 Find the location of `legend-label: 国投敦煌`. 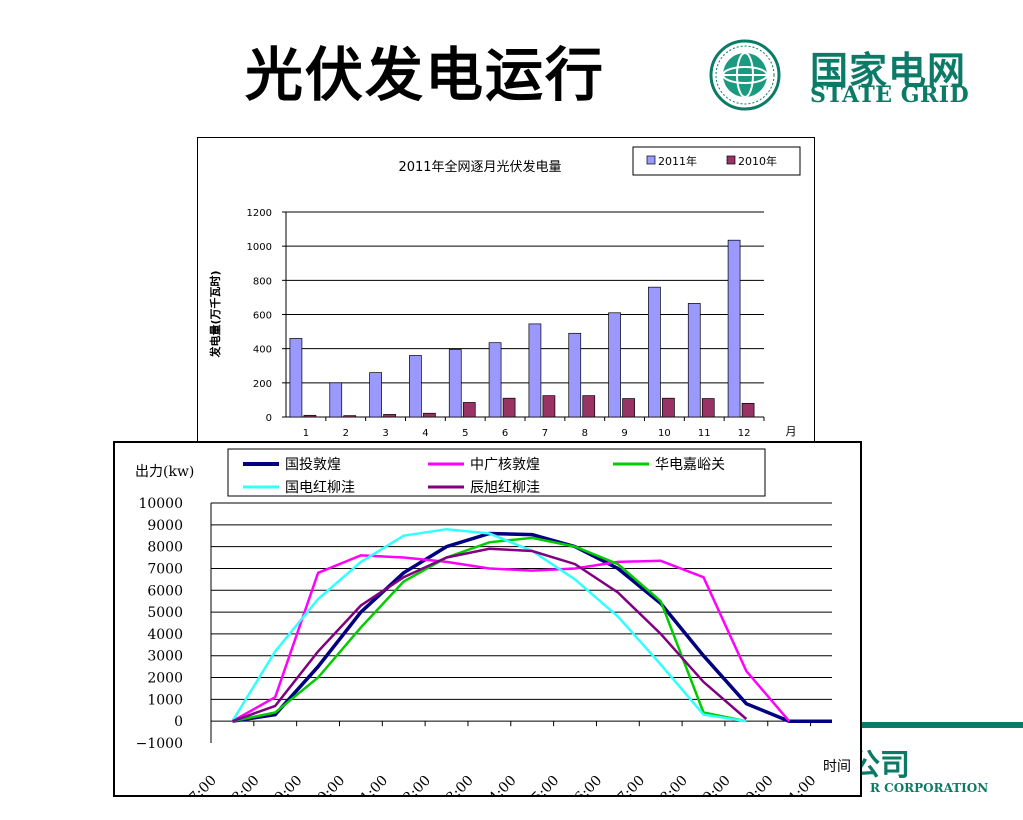

legend-label: 国投敦煌 is located at coordinates (313, 465).